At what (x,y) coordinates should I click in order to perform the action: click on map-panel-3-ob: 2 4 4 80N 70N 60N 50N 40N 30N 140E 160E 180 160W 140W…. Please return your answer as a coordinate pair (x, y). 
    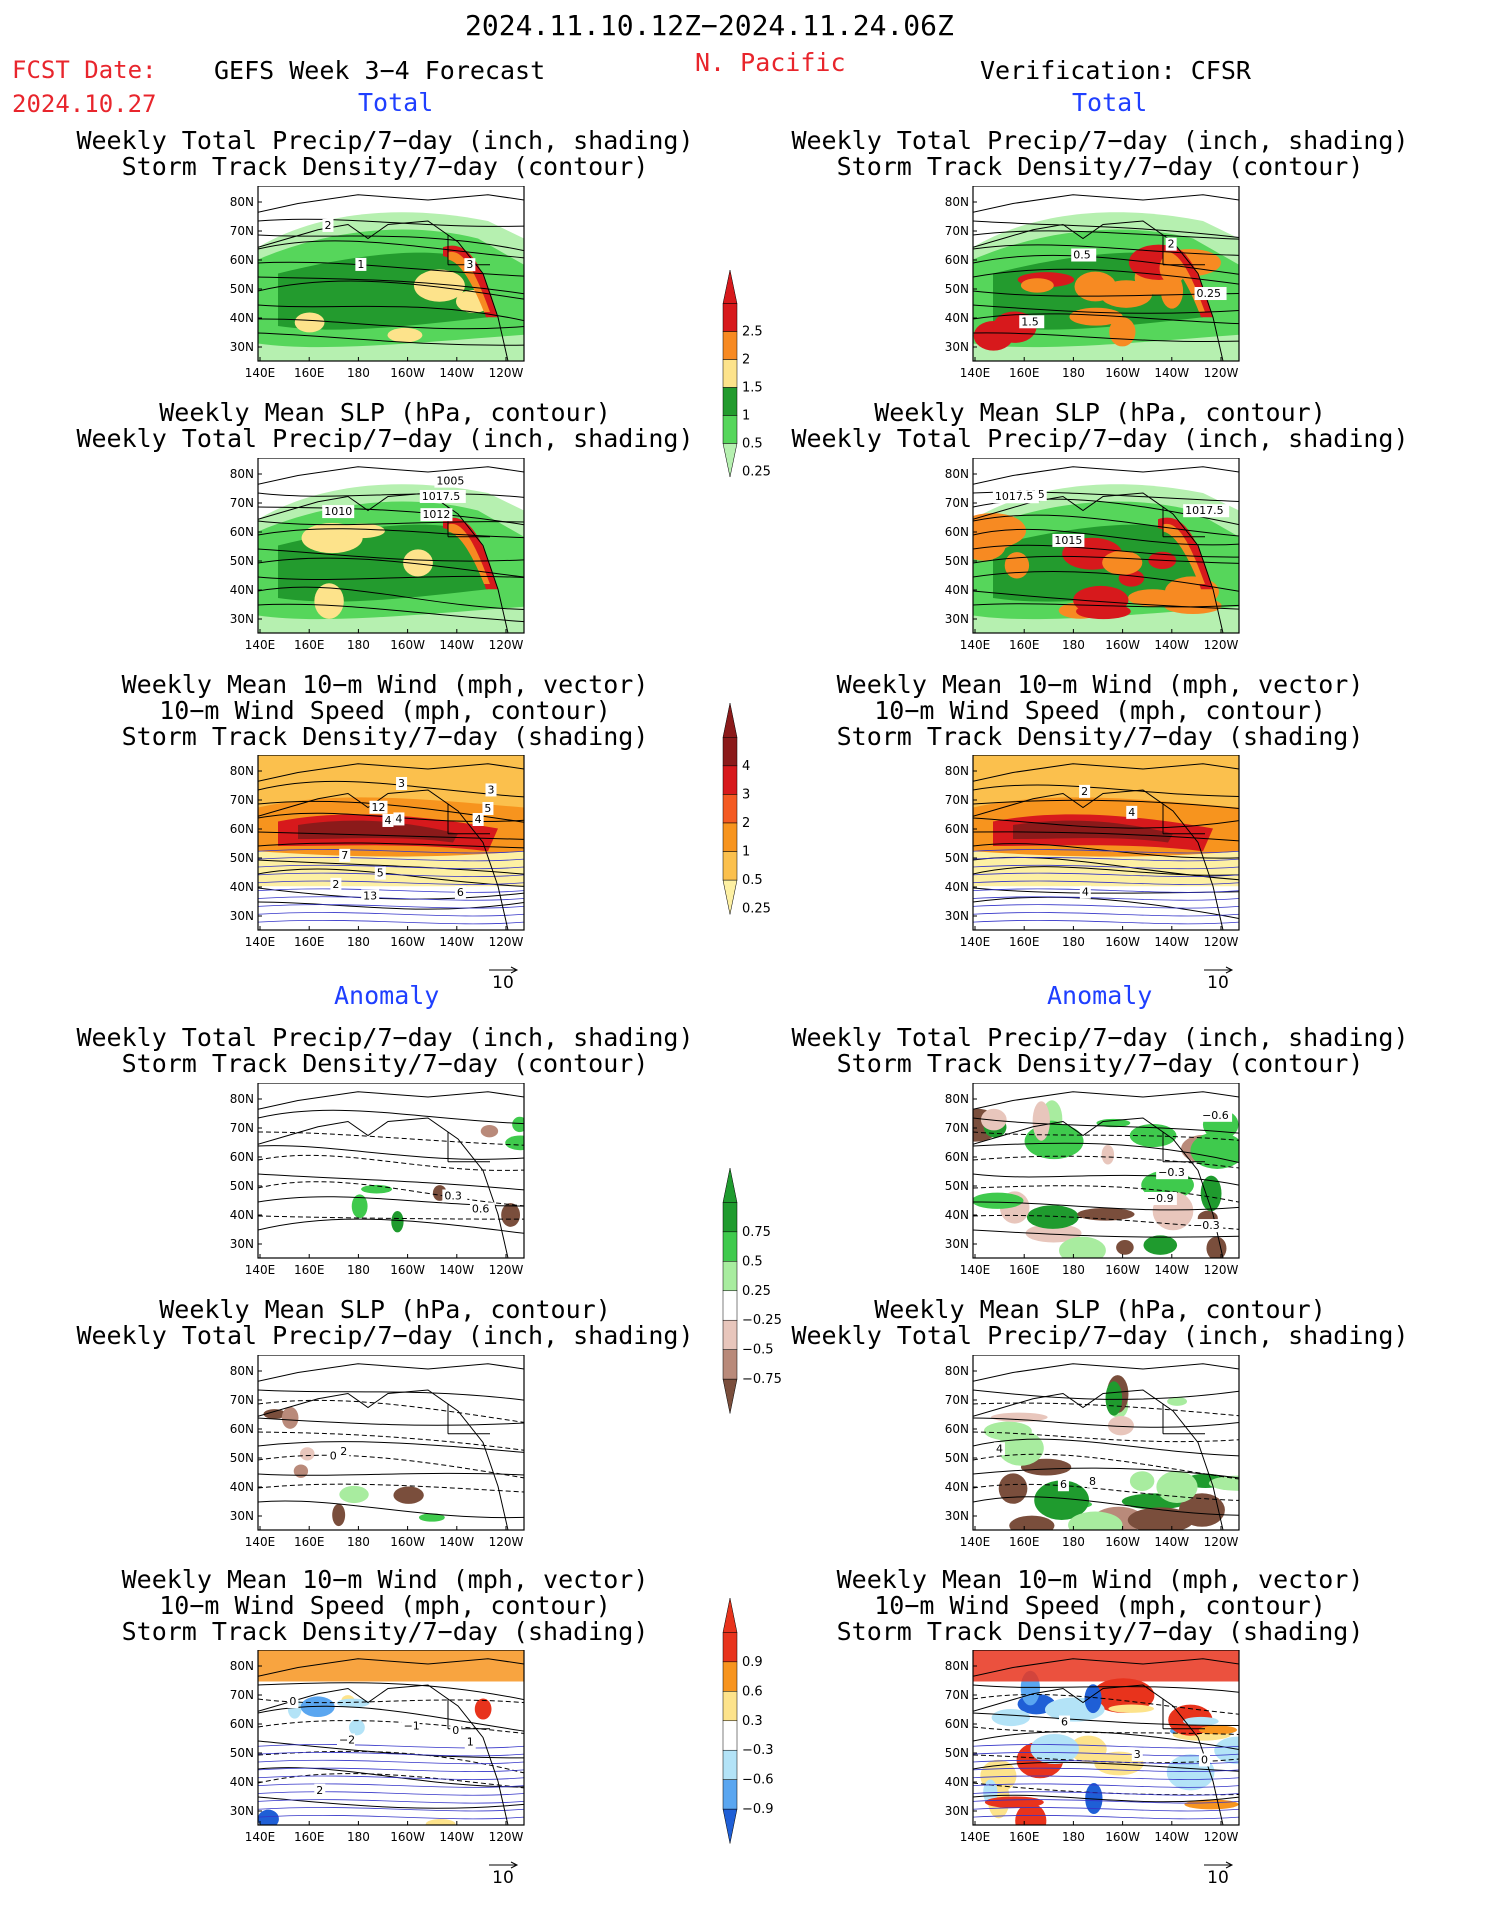
    Looking at the image, I should click on (1096, 877).